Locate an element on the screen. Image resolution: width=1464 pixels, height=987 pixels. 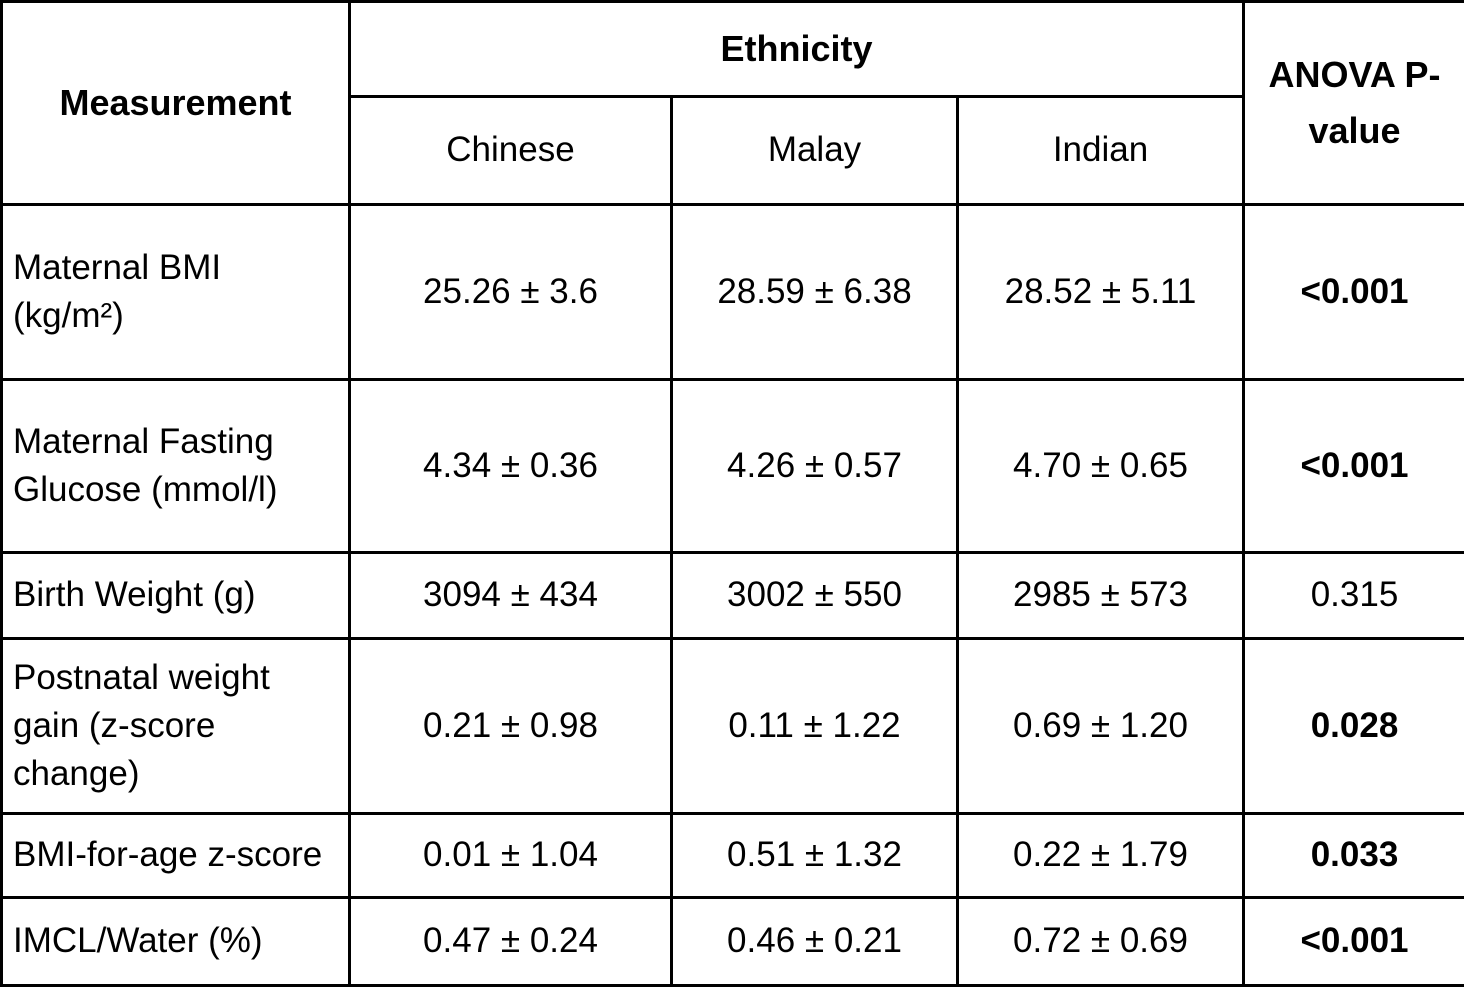
p-value-cell: 0.028 is located at coordinates (1354, 726).